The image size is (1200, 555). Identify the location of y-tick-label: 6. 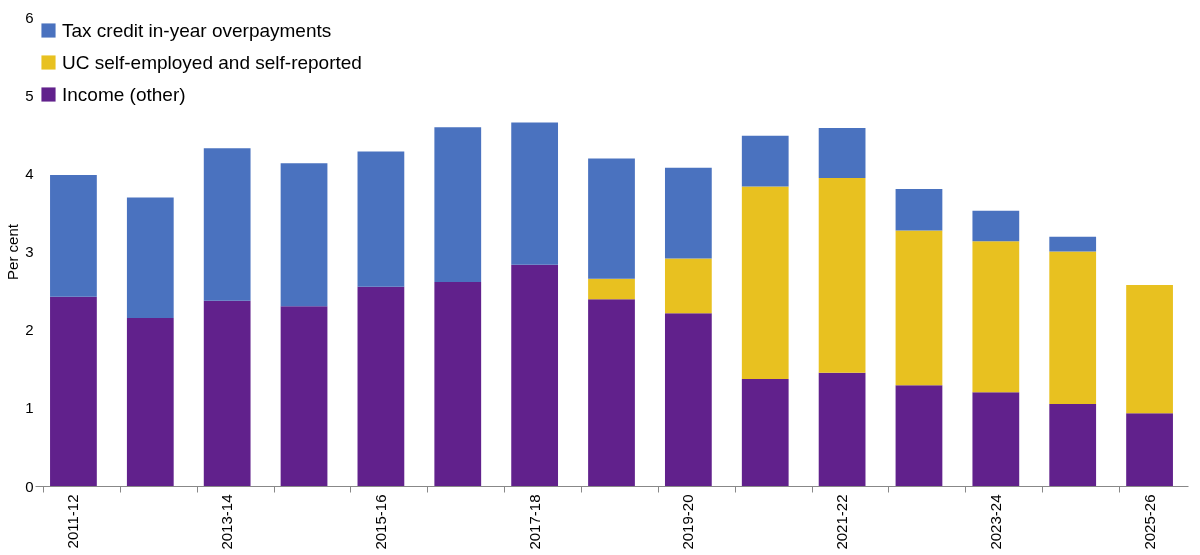
(29, 17).